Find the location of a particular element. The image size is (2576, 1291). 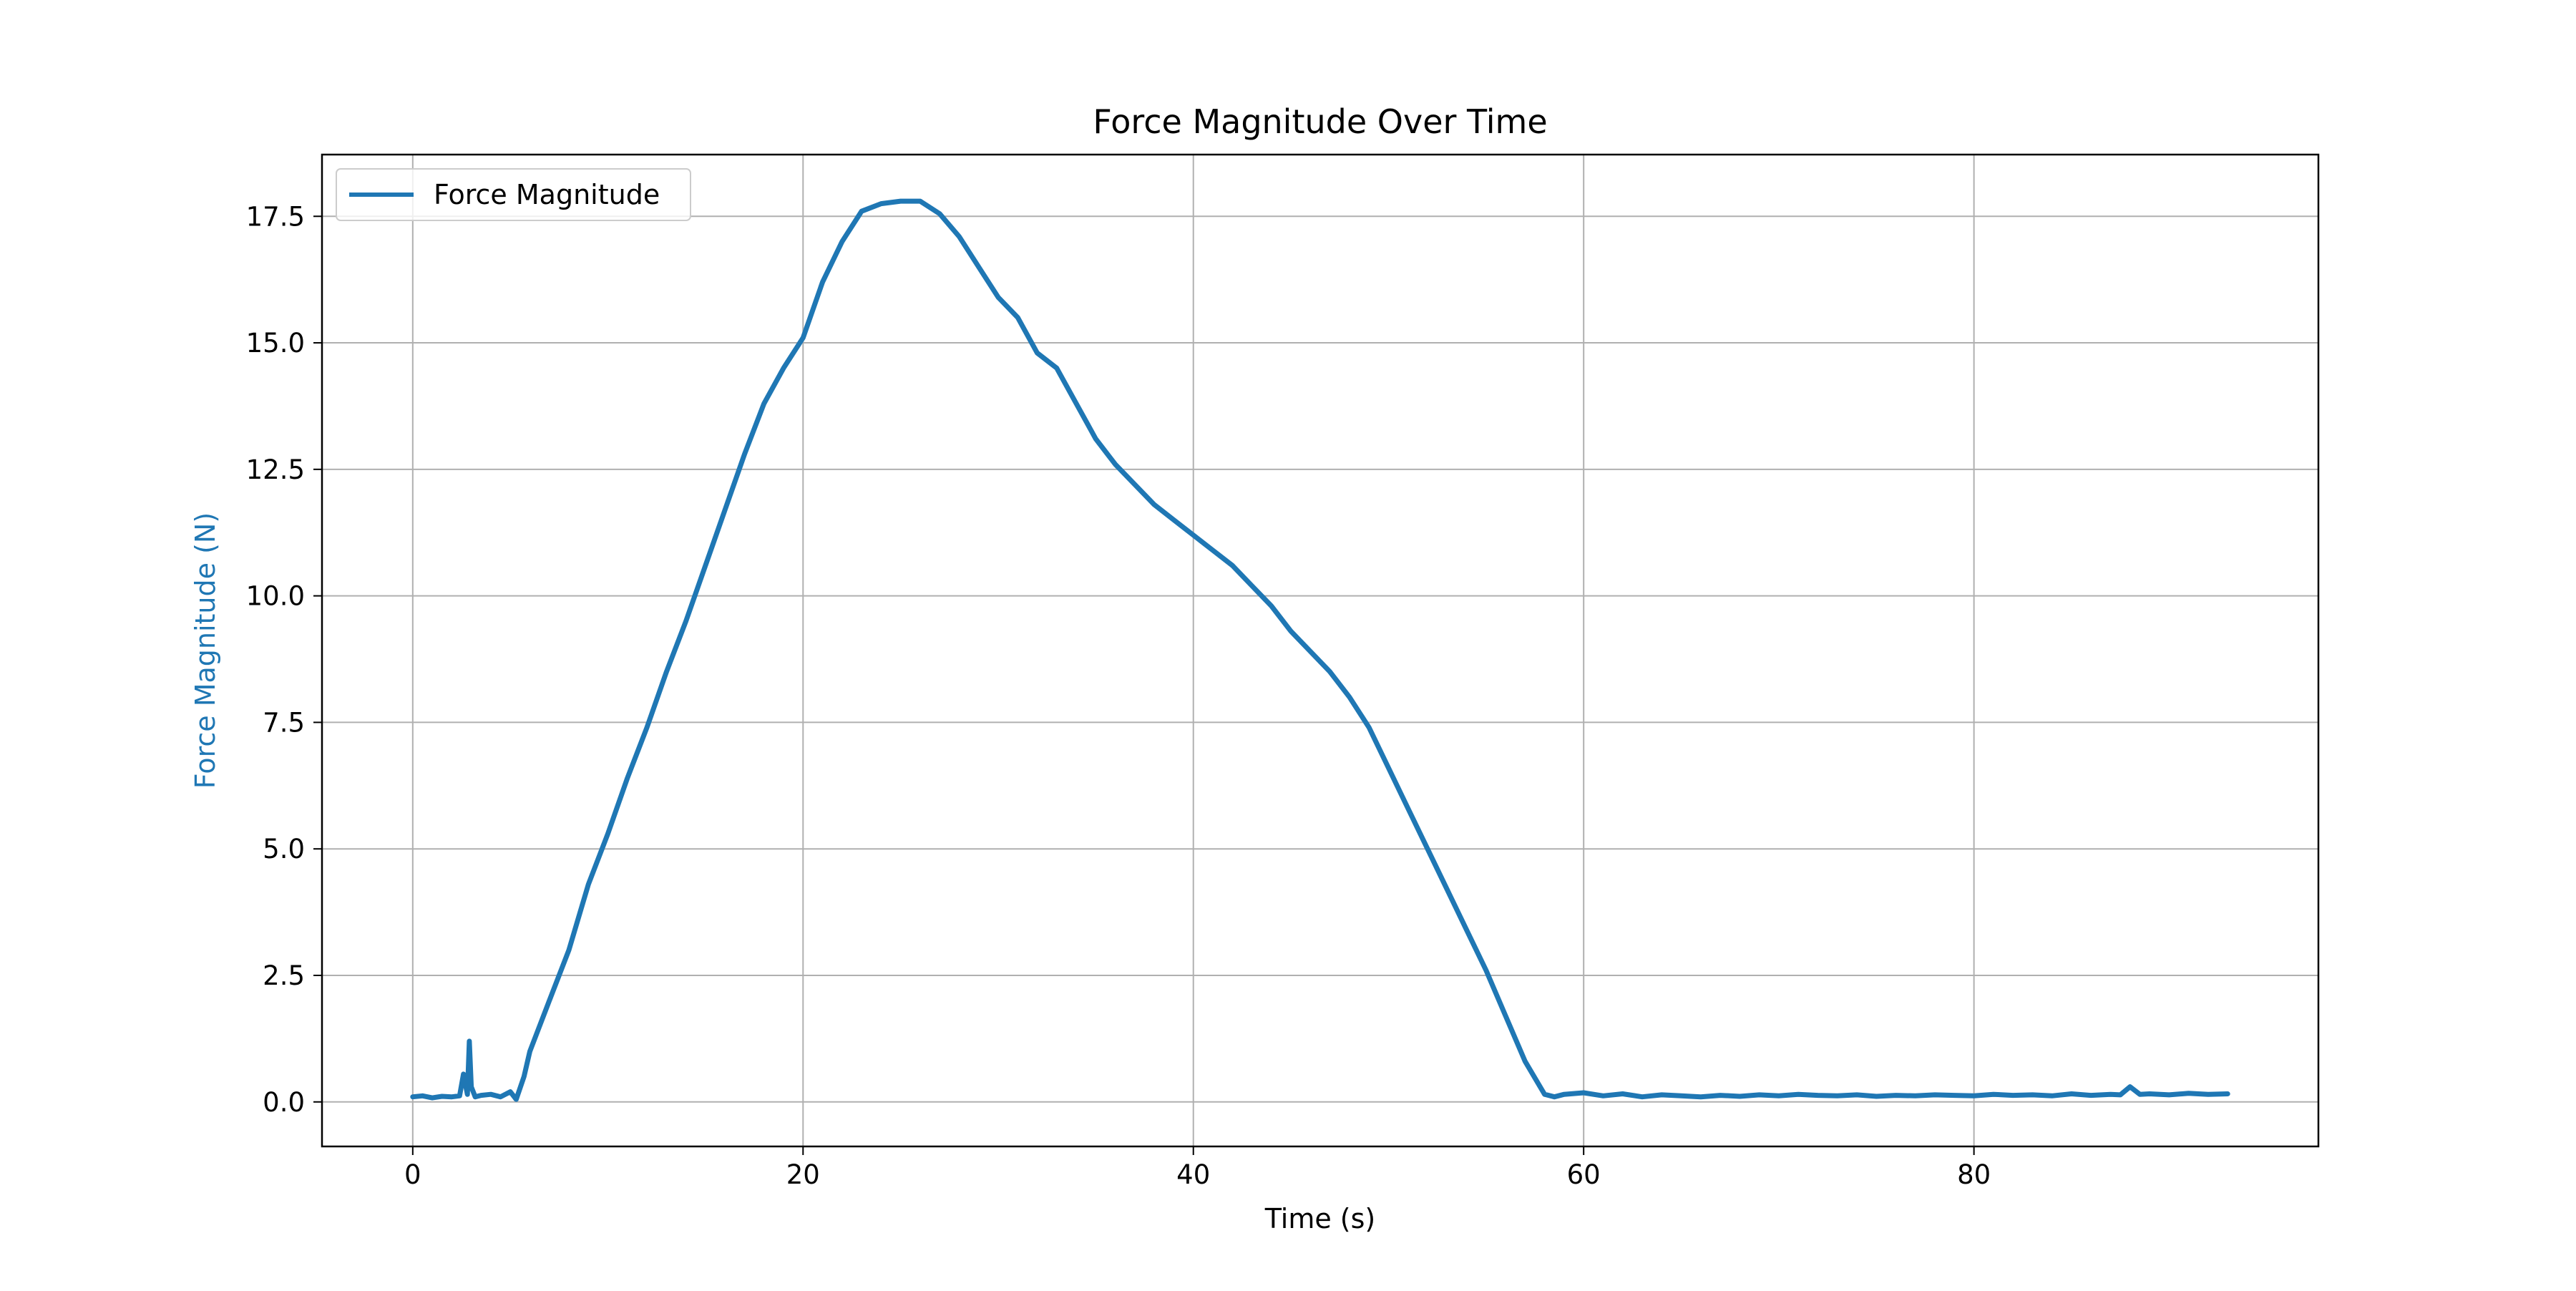

y-tick-label: 0.0 is located at coordinates (284, 1102).